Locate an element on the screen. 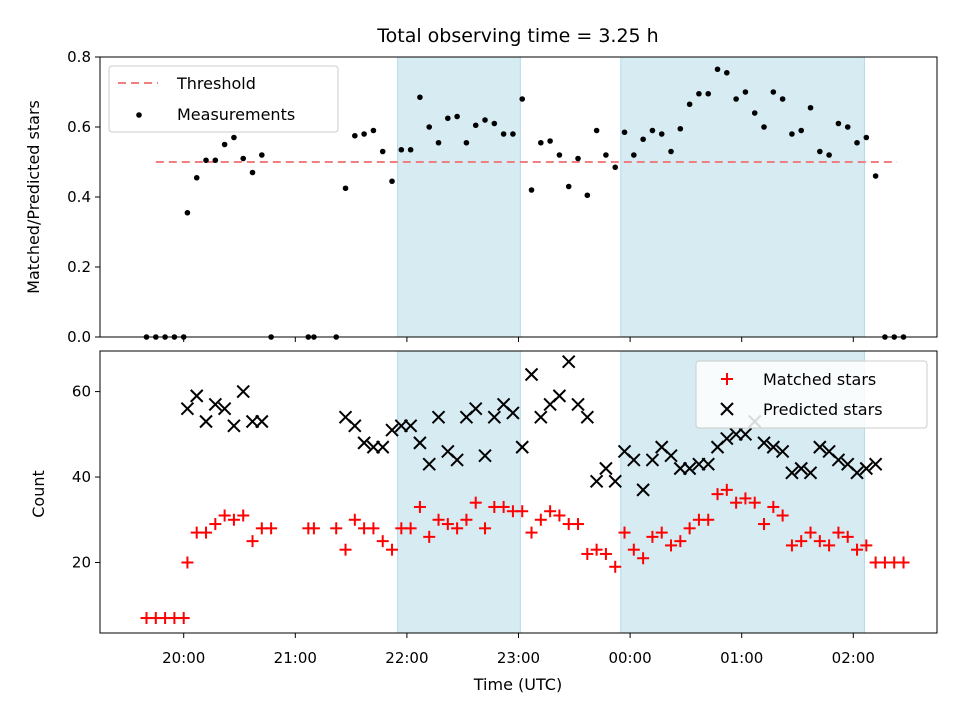 Image resolution: width=960 pixels, height=720 pixels. x-tick-label: 20:00 is located at coordinates (183, 658).